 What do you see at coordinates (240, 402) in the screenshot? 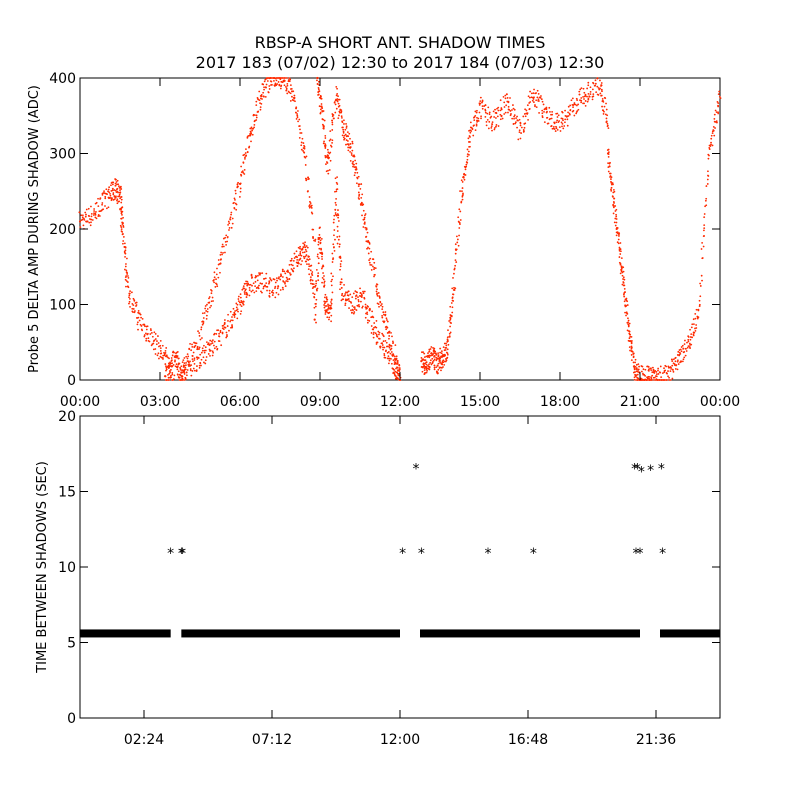
I see `top-x-tick-label: 06:00` at bounding box center [240, 402].